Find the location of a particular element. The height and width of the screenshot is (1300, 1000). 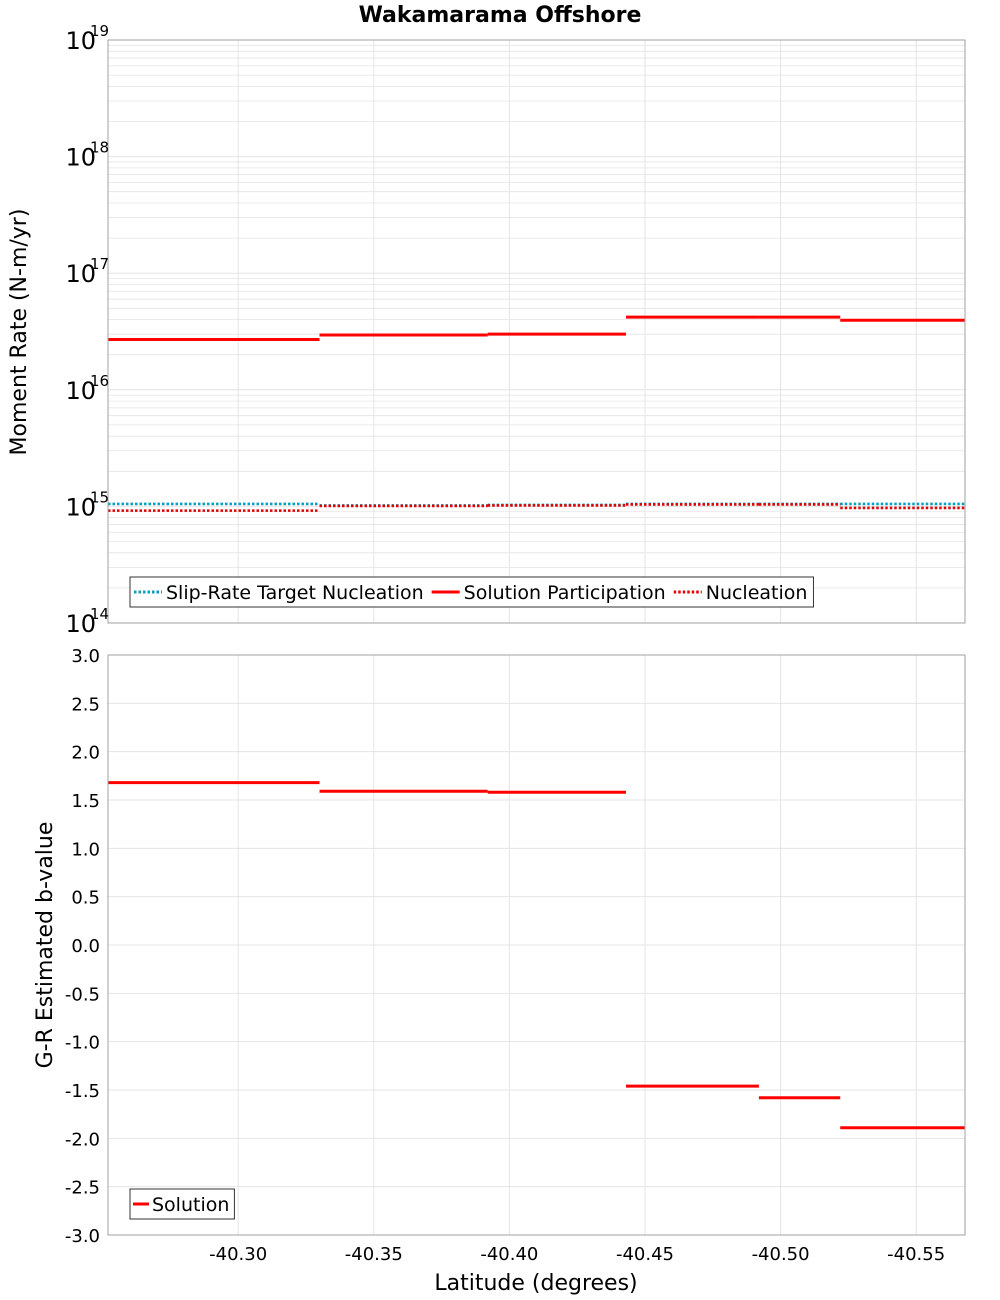

bottom-y-tick-label: -1.0 is located at coordinates (82, 1043).